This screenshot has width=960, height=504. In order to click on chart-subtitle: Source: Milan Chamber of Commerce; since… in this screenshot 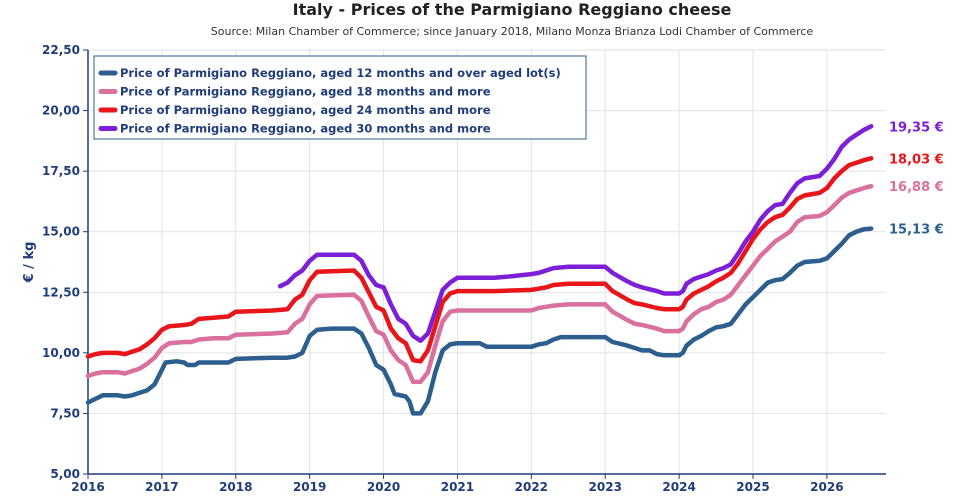, I will do `click(512, 31)`.